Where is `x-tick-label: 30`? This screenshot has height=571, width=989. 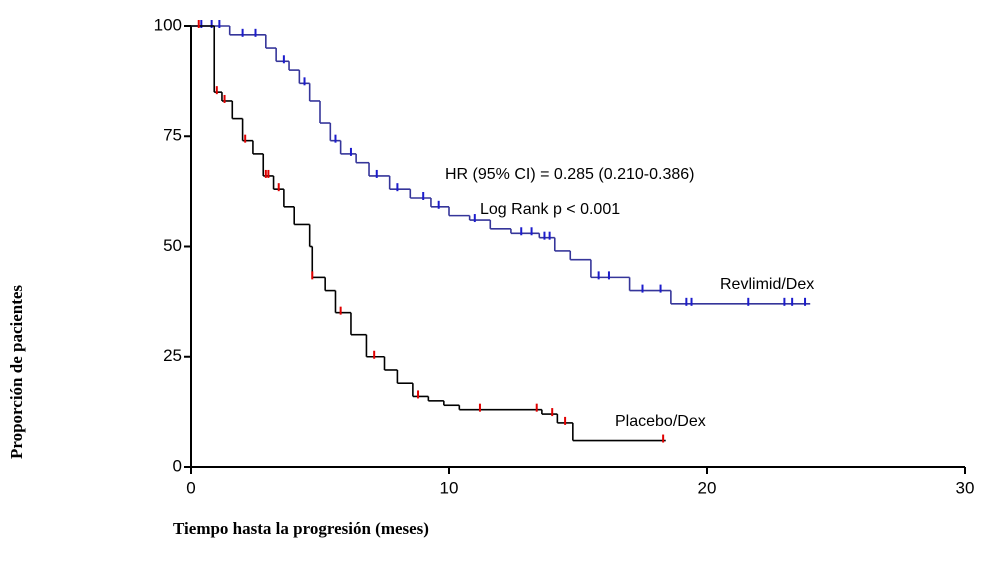 x-tick-label: 30 is located at coordinates (965, 487).